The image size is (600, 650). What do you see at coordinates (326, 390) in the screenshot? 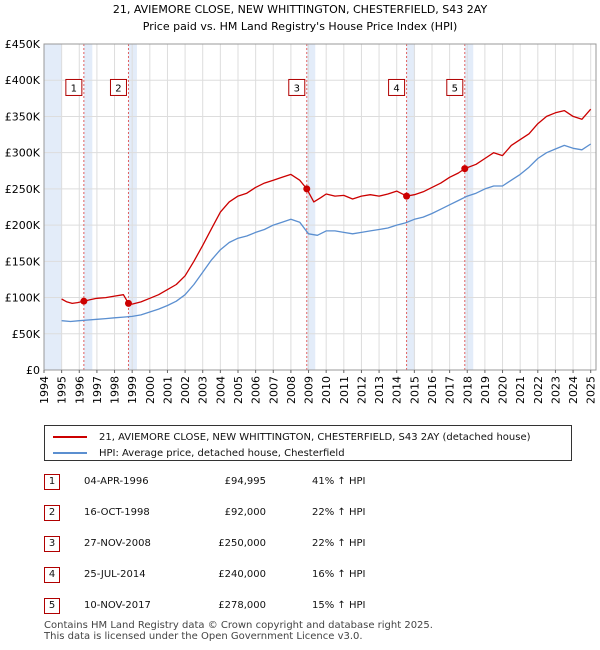
I see `x-tick-label: 2010` at bounding box center [326, 390].